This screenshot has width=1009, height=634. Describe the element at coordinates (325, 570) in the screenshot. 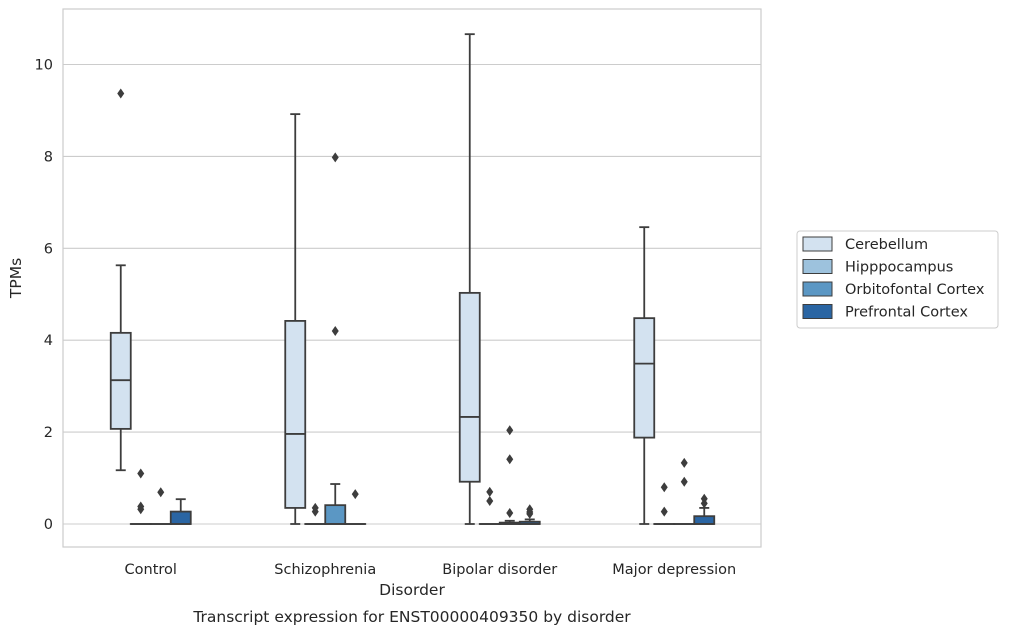

I see `x-tick-label: Schizophrenia` at that location.